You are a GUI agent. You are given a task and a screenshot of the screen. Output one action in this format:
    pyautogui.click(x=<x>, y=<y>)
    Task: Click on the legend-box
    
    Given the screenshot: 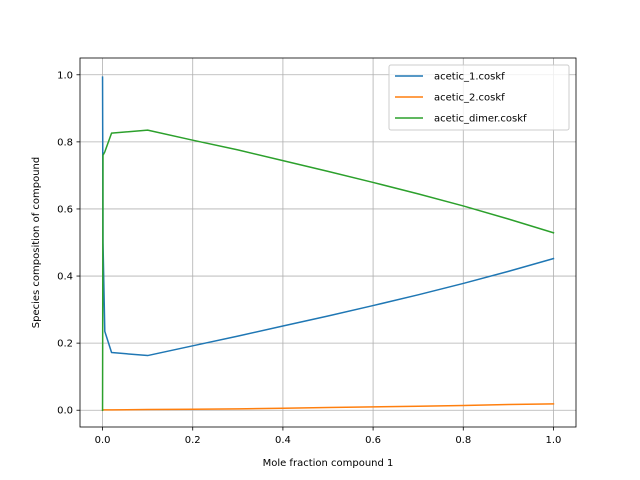 What is the action you would take?
    pyautogui.click(x=479, y=97)
    